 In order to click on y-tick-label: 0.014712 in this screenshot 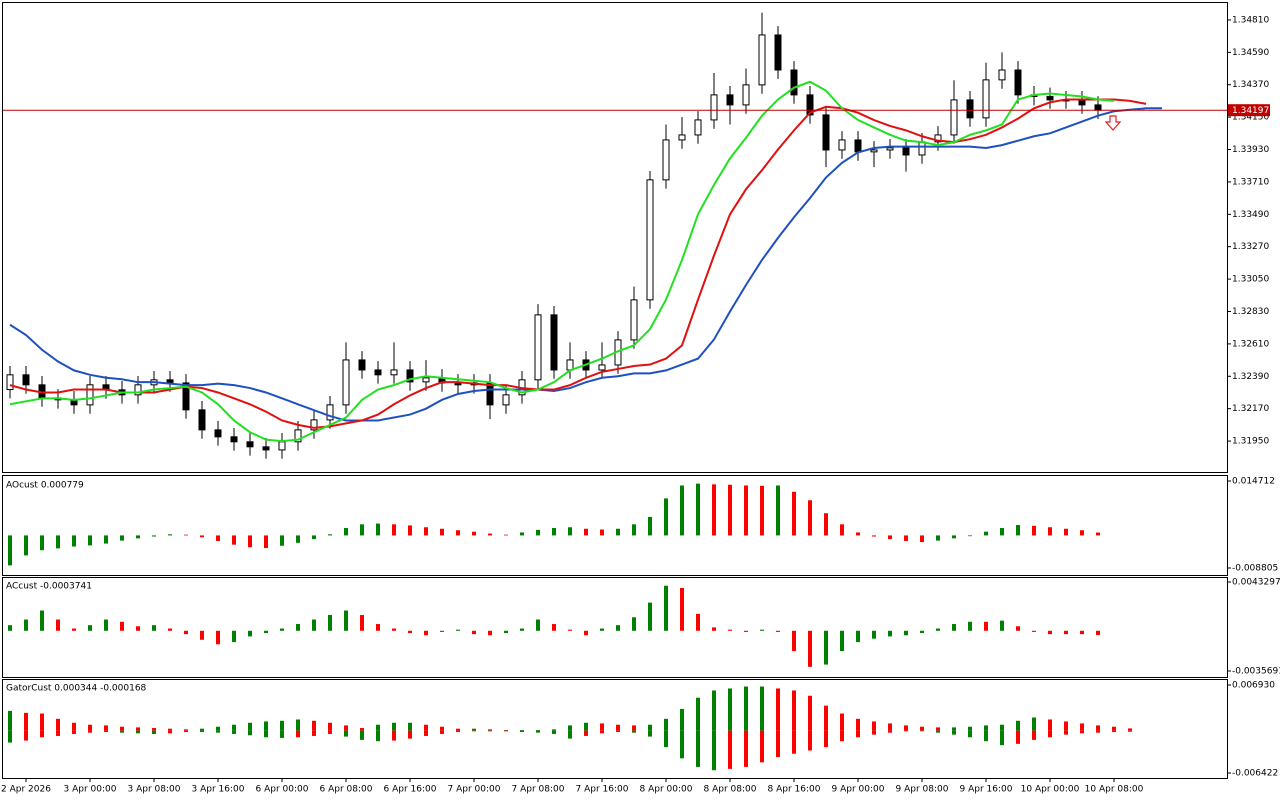, I will do `click(1253, 481)`.